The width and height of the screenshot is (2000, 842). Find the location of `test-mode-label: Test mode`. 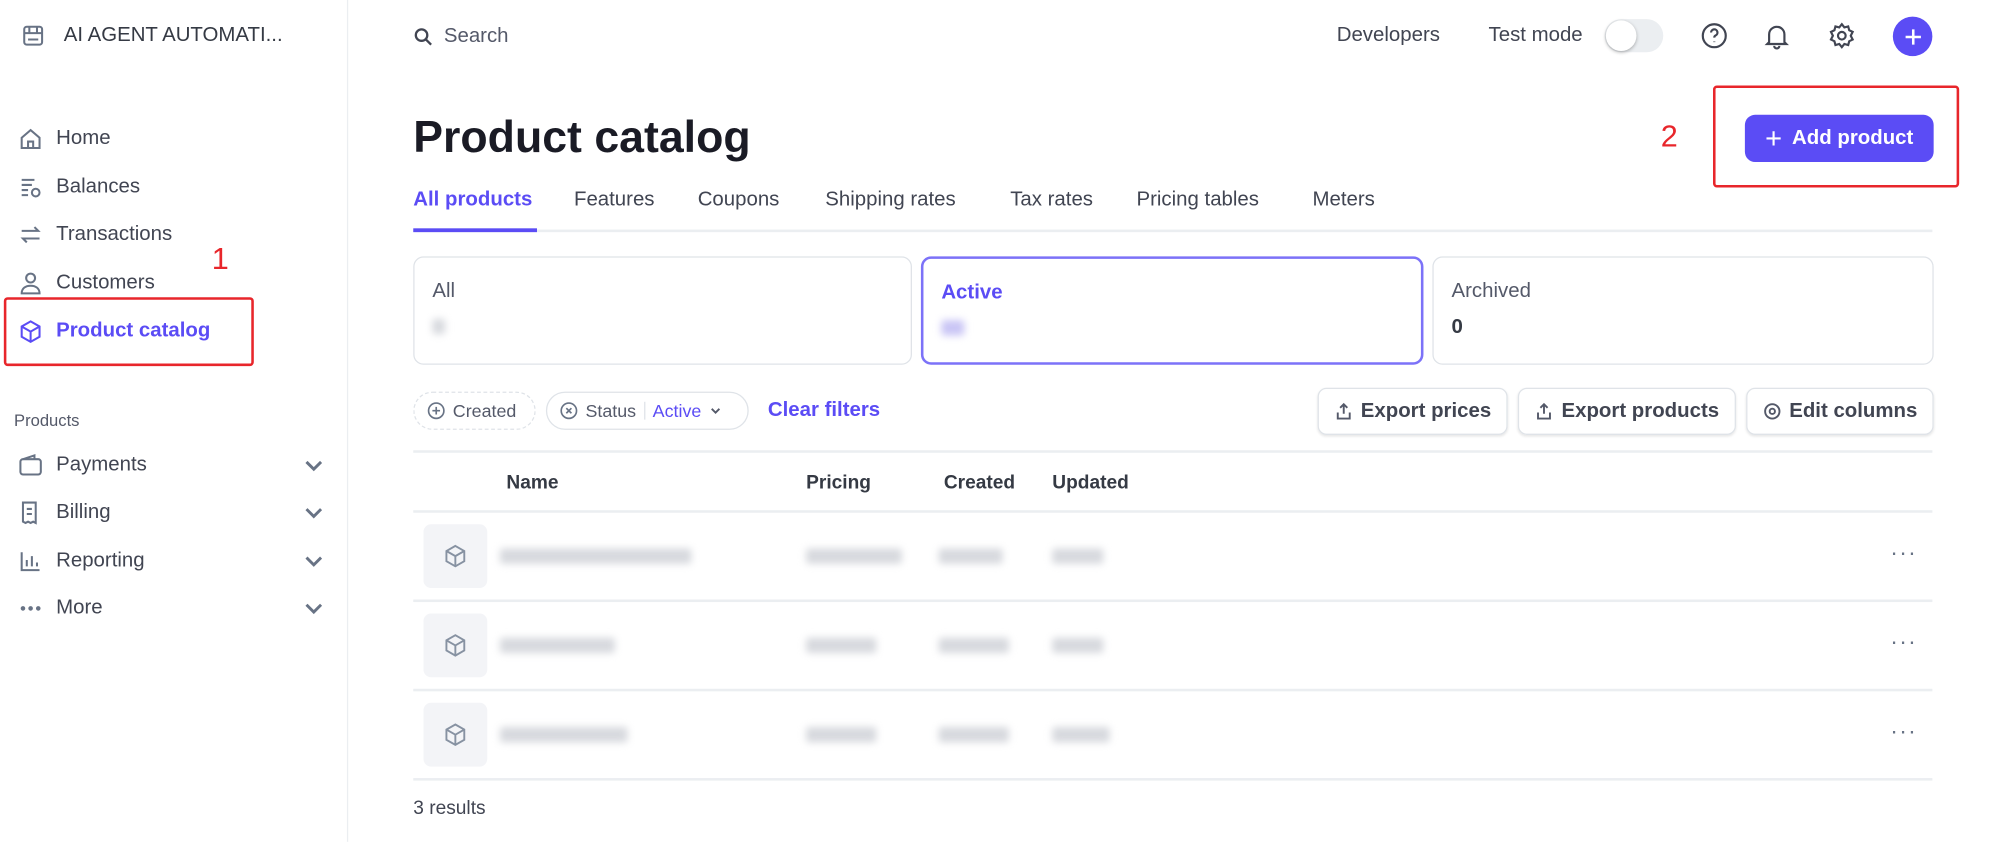

test-mode-label: Test mode is located at coordinates (1535, 35).